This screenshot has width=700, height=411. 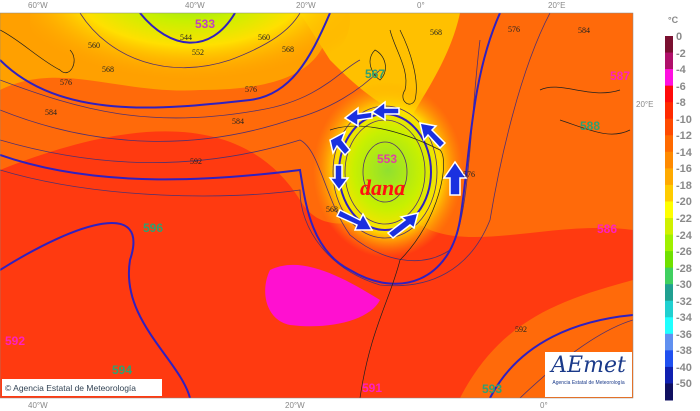 What do you see at coordinates (382, 187) in the screenshot?
I see `dana-label: dana` at bounding box center [382, 187].